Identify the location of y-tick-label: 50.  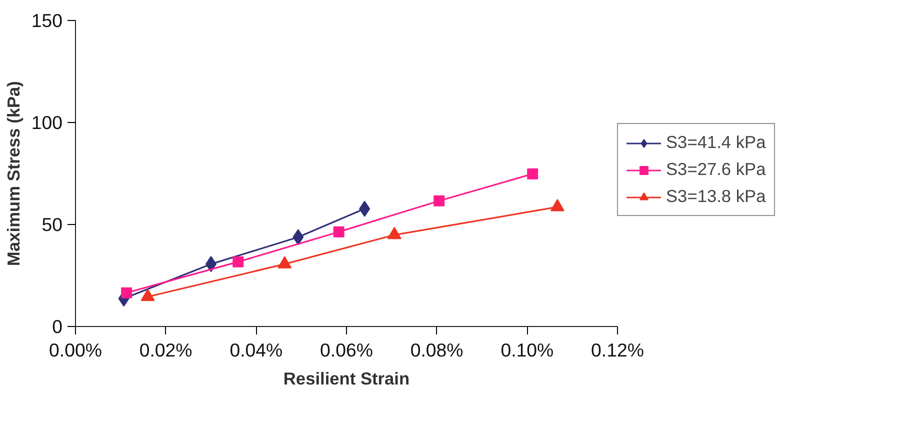
(52, 224).